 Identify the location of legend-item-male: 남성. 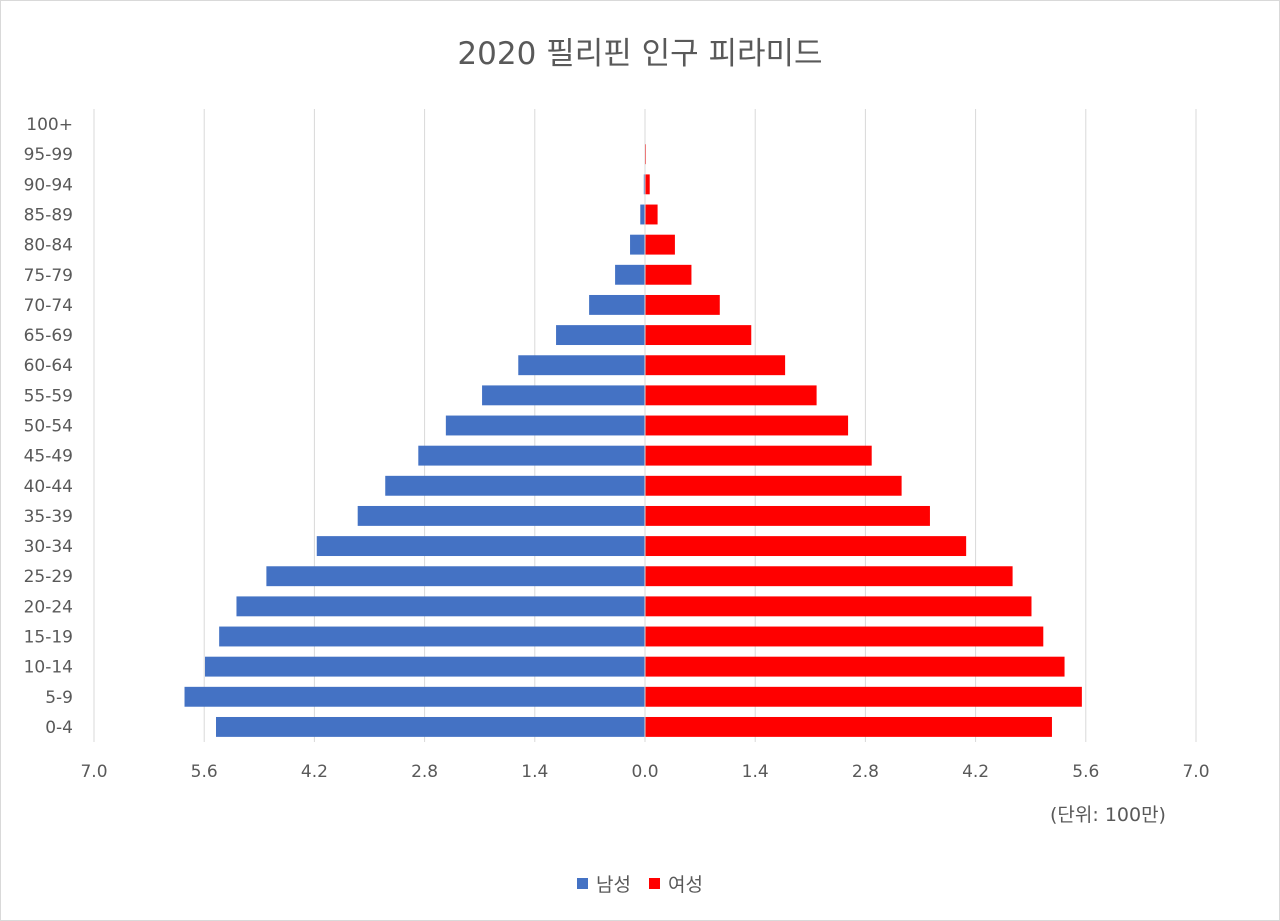
(604, 883).